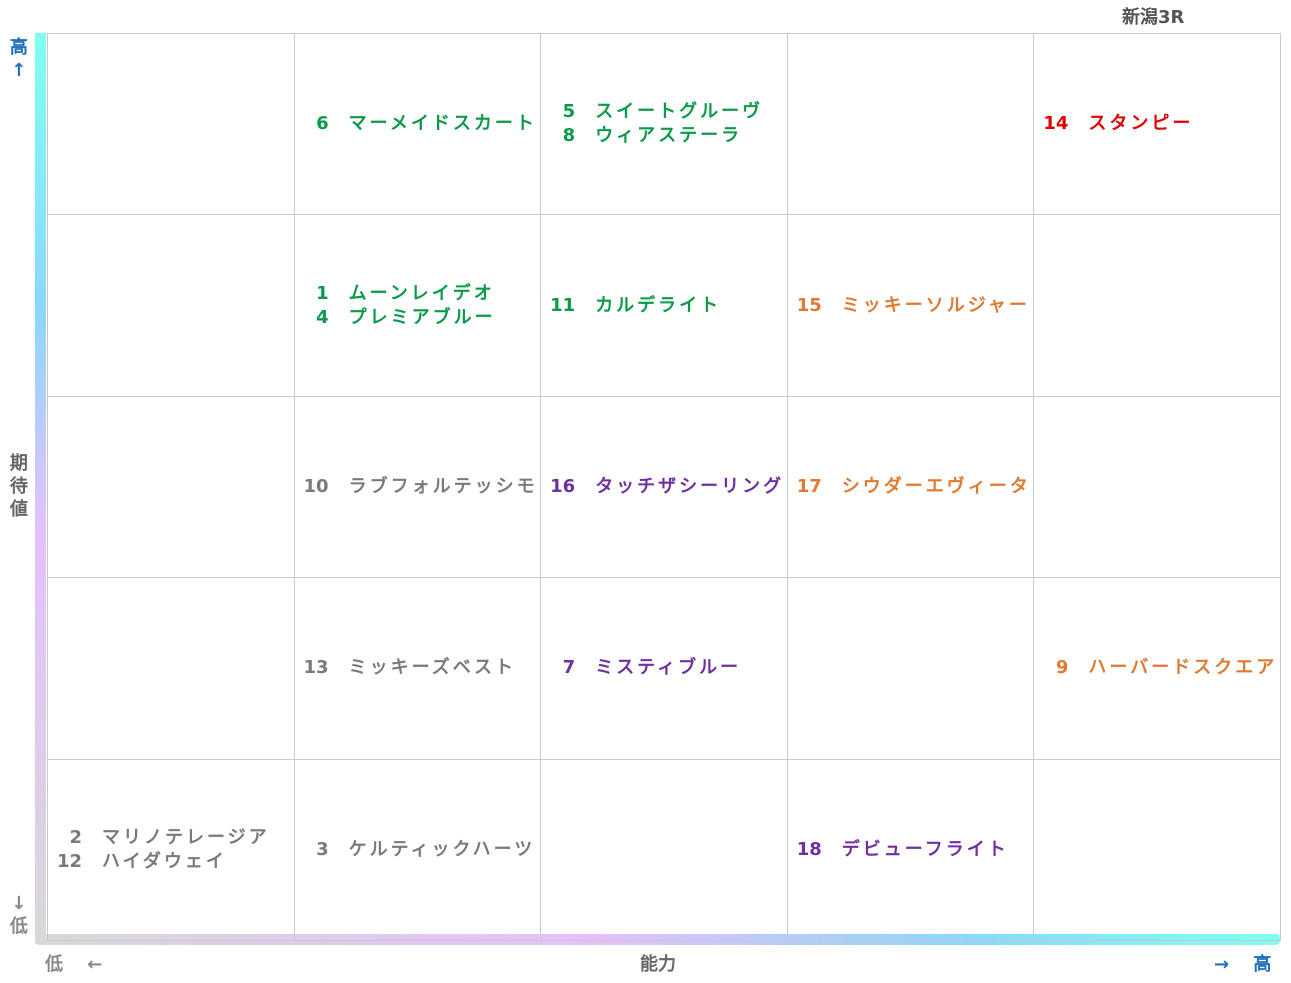 The height and width of the screenshot is (983, 1291). I want to click on entry: 14 スタンピー, so click(1157, 124).